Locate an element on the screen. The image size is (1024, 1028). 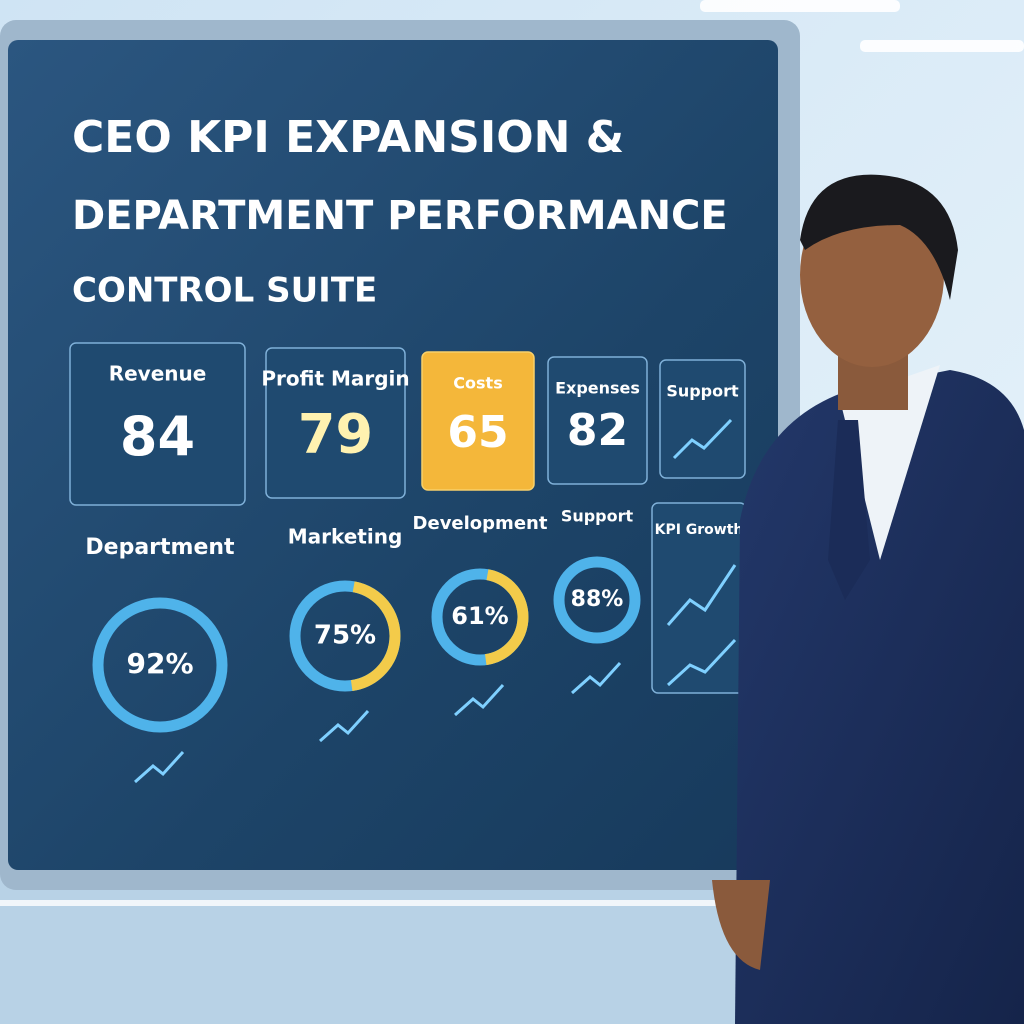
counter-light is located at coordinates (380, 903).